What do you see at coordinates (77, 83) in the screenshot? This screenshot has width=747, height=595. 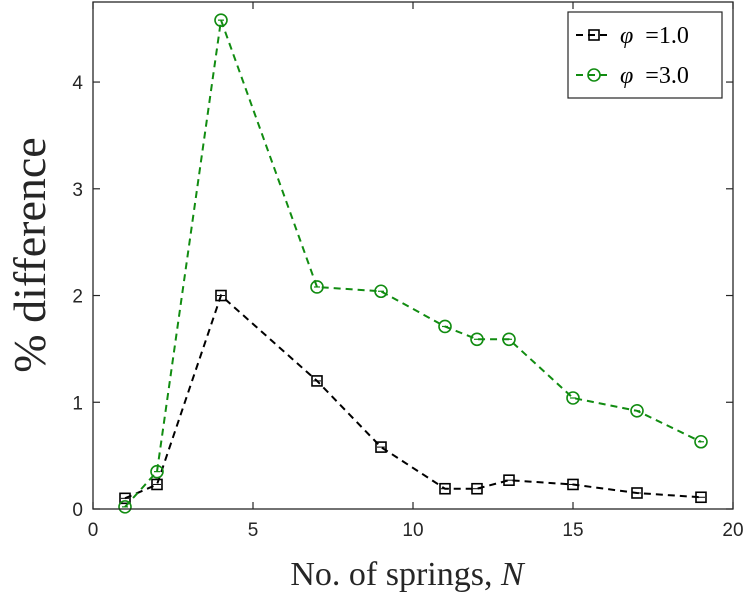 I see `y-tick-label: 4` at bounding box center [77, 83].